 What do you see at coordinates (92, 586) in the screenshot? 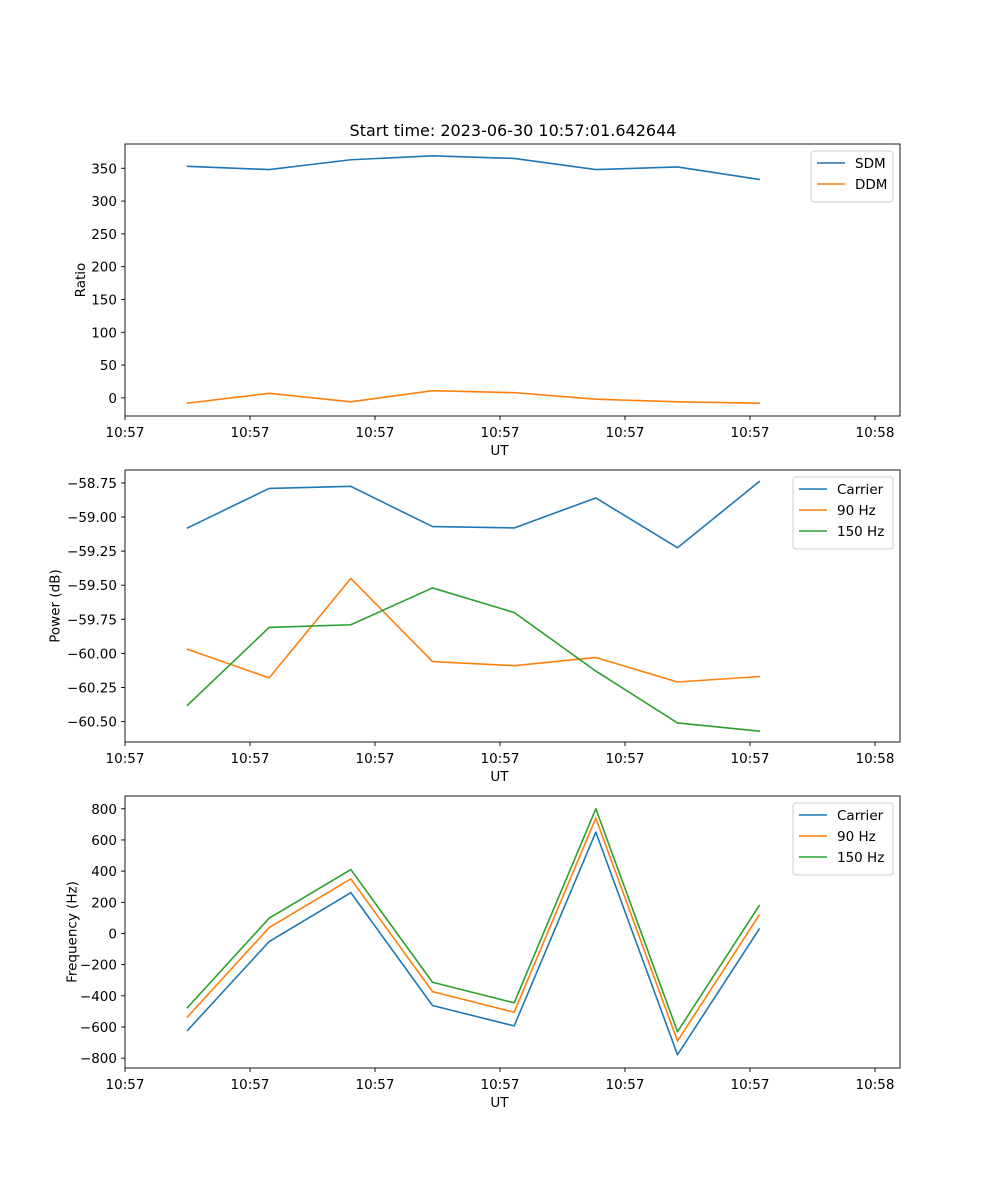
I see `y-tick-label: −59.50` at bounding box center [92, 586].